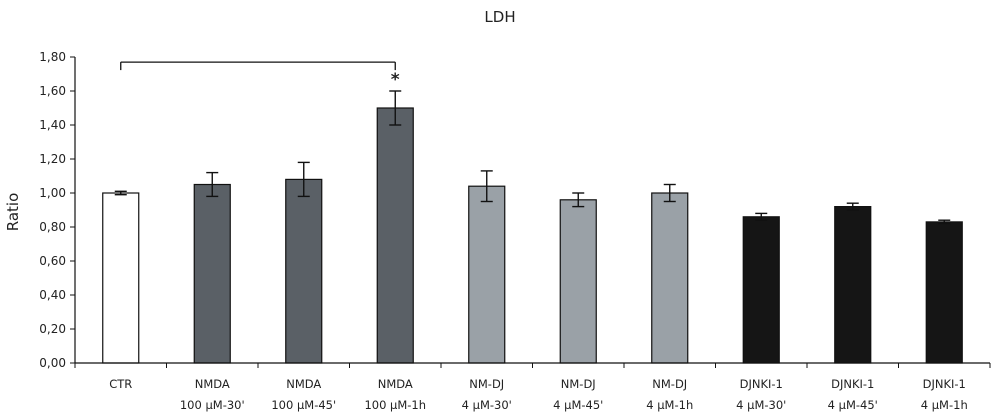 The width and height of the screenshot is (1000, 420). What do you see at coordinates (944, 384) in the screenshot?
I see `x-tick-label-9: DJNKI-1` at bounding box center [944, 384].